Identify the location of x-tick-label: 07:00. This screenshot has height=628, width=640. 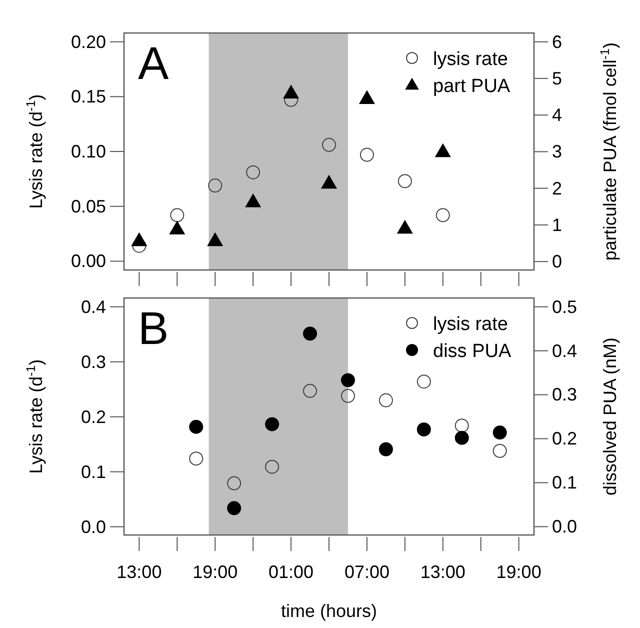
(367, 572).